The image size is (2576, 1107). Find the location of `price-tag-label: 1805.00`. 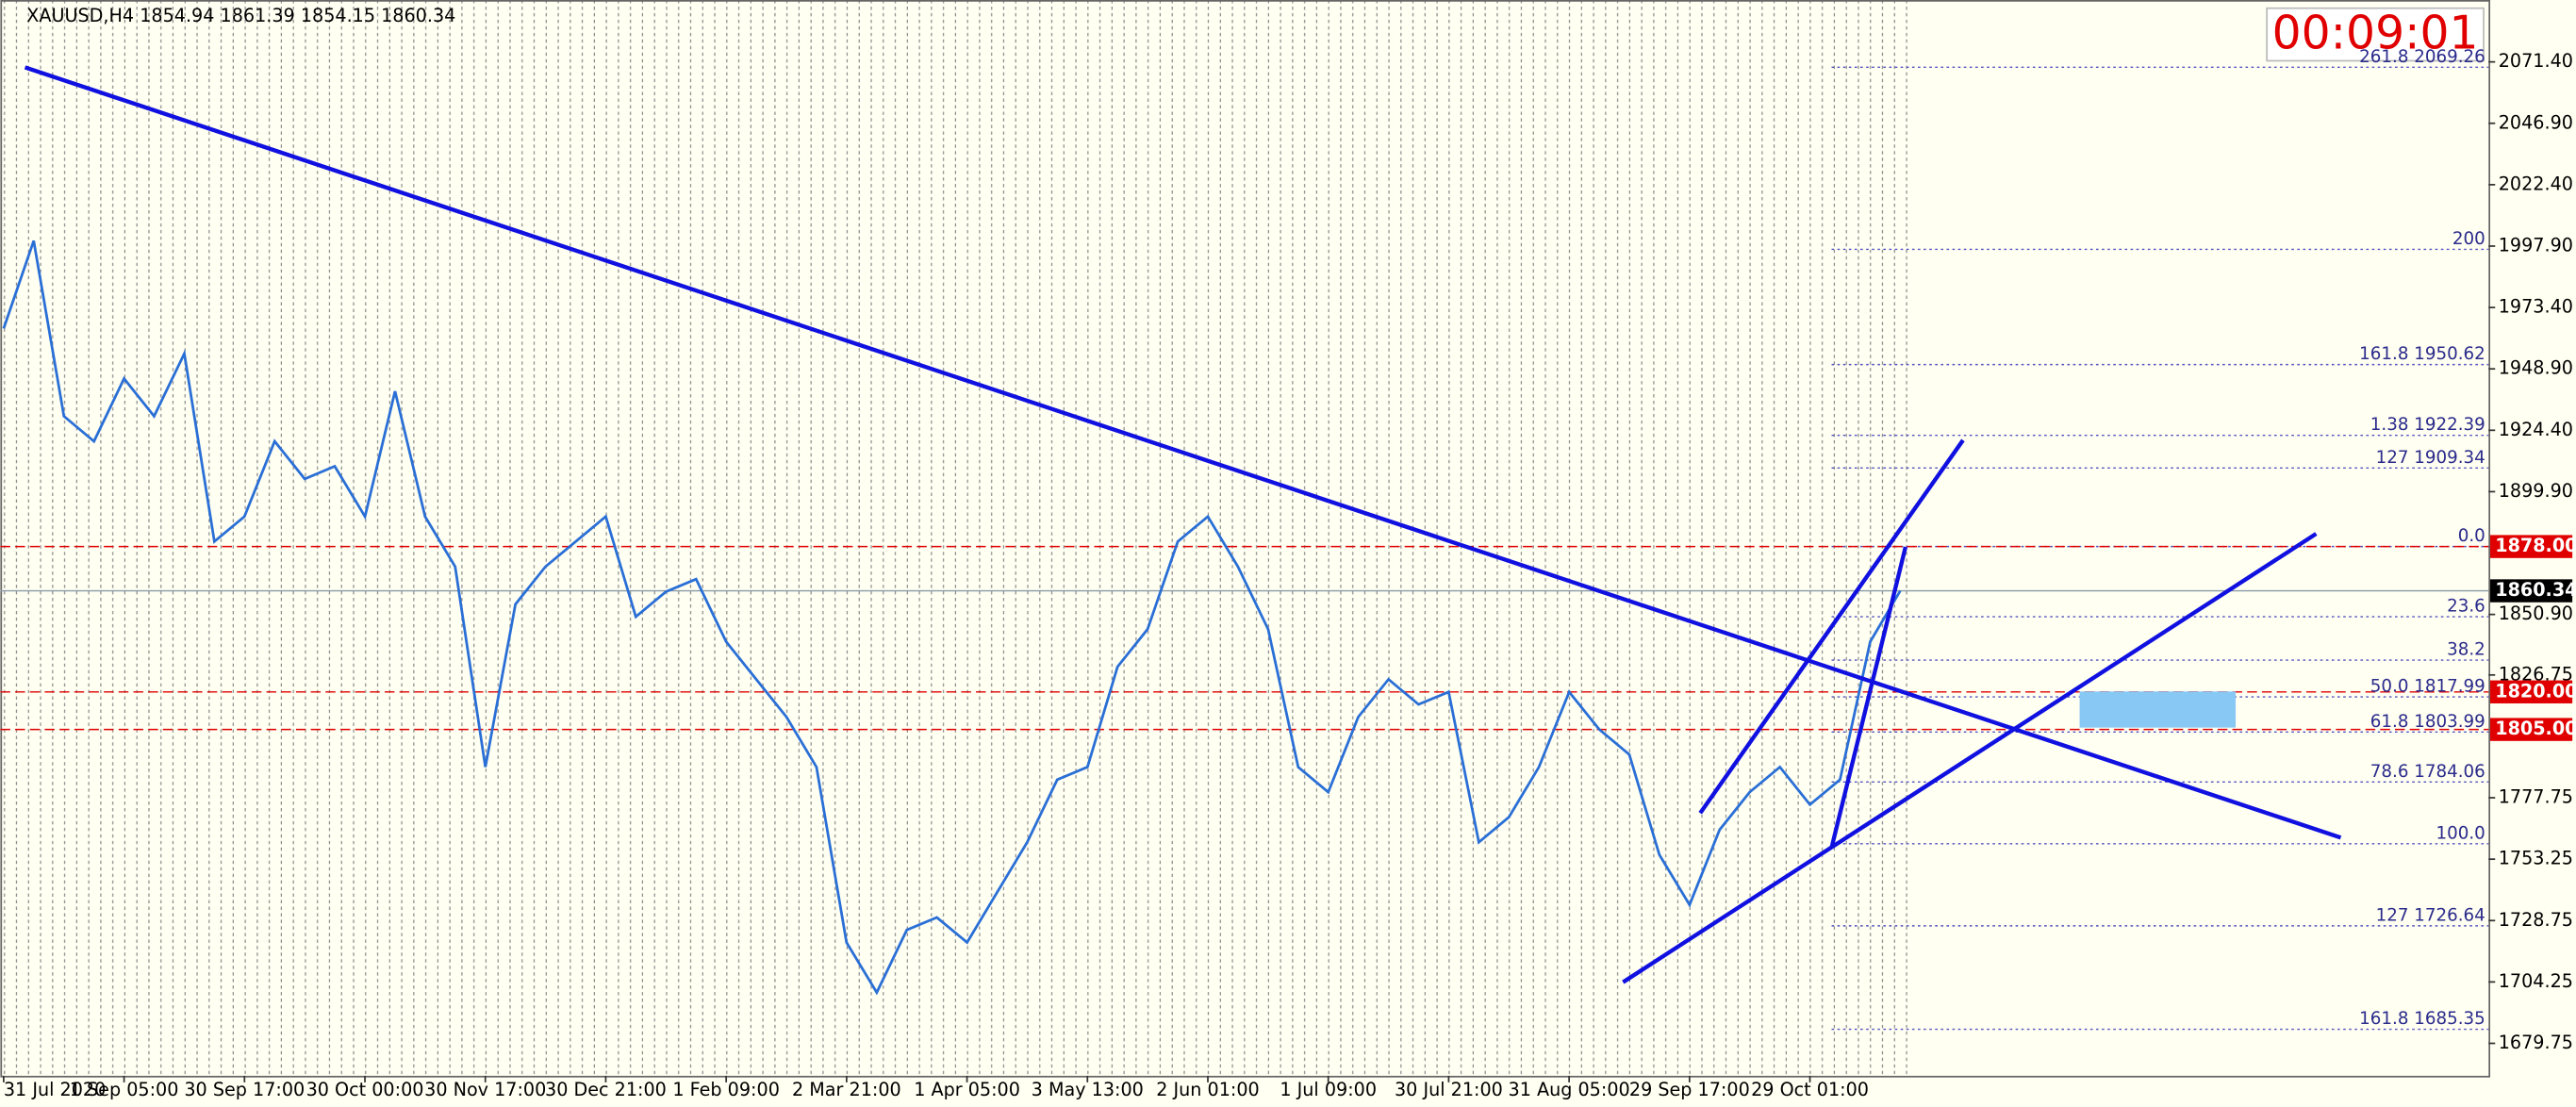

price-tag-label: 1805.00 is located at coordinates (2535, 728).